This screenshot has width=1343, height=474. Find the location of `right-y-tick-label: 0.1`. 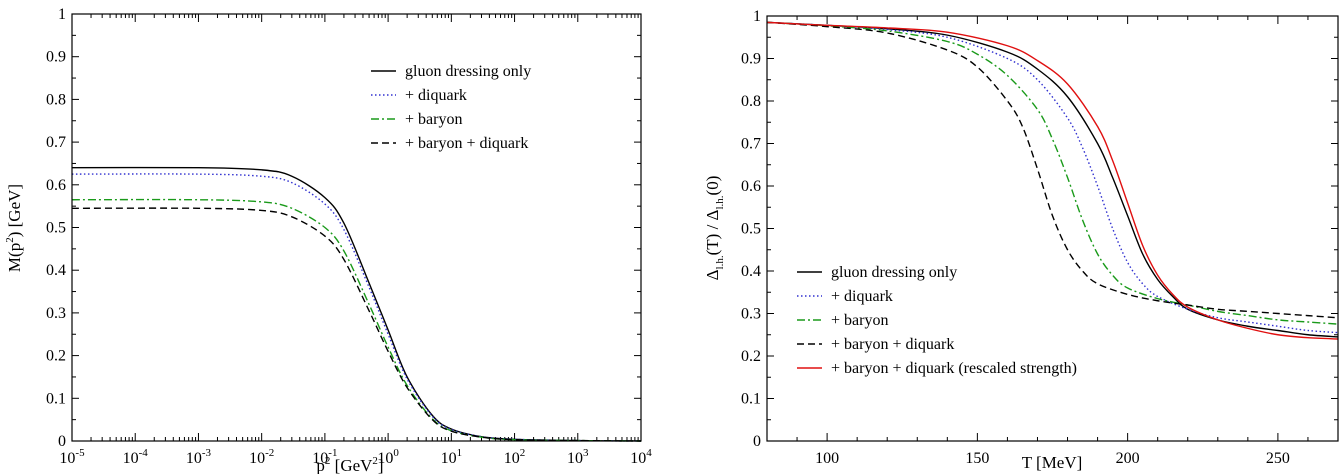

right-y-tick-label: 0.1 is located at coordinates (751, 399).